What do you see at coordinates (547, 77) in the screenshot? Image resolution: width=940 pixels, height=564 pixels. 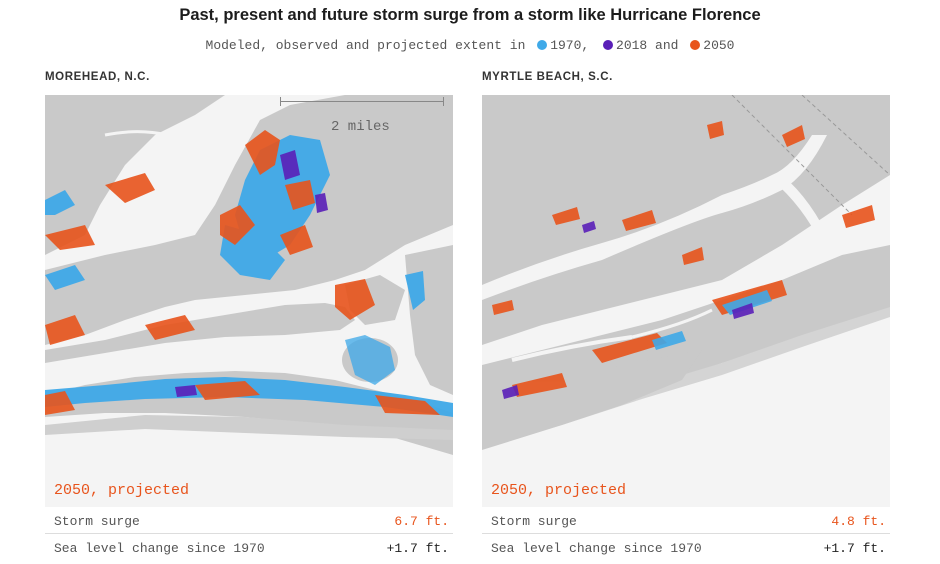 I see `panel-location-myrtle-beach: MYRTLE BEACH, S.C.` at bounding box center [547, 77].